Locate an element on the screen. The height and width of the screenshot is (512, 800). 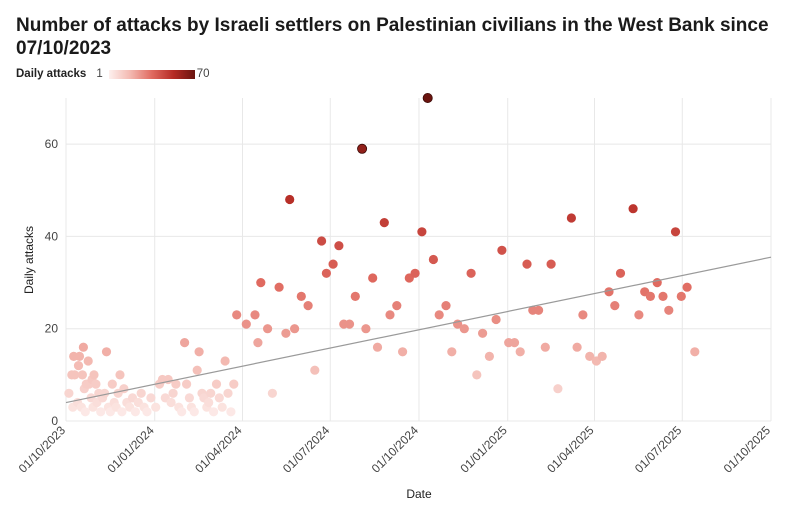
y-tick-label: 40 is located at coordinates (52, 236).